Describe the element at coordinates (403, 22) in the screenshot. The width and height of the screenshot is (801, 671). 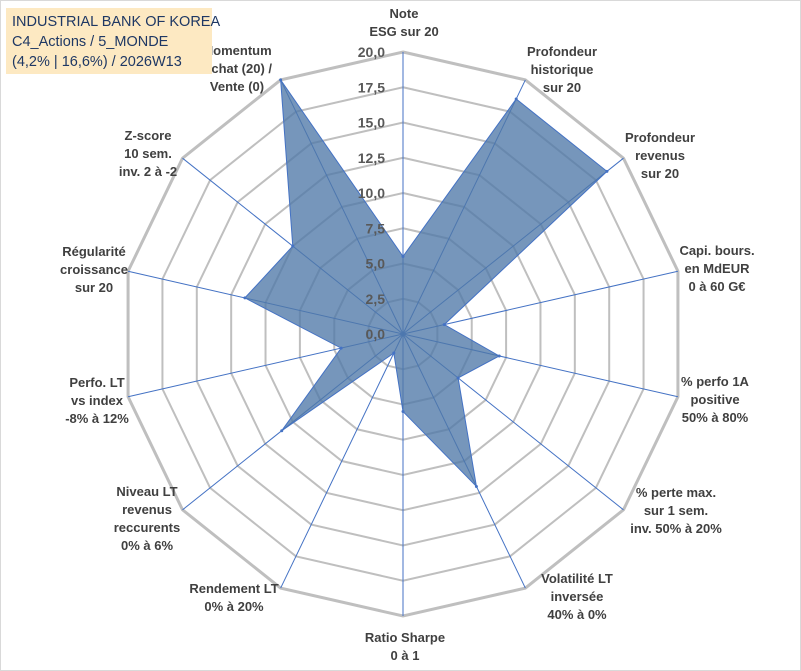
I see `axis-label: Note ESG sur 20` at that location.